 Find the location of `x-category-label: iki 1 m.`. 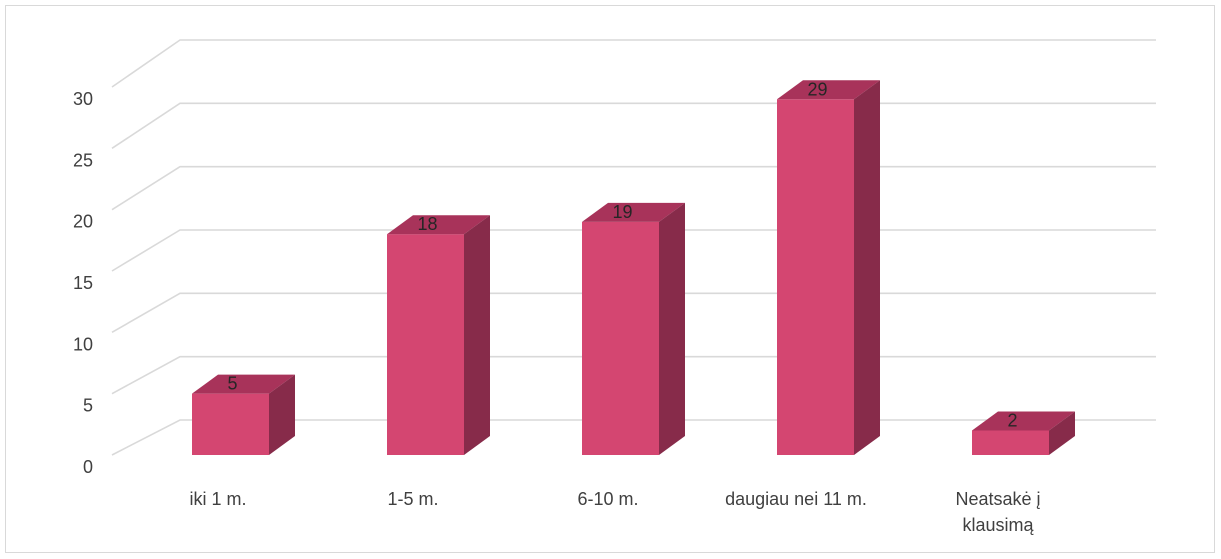

x-category-label: iki 1 m. is located at coordinates (217, 499).